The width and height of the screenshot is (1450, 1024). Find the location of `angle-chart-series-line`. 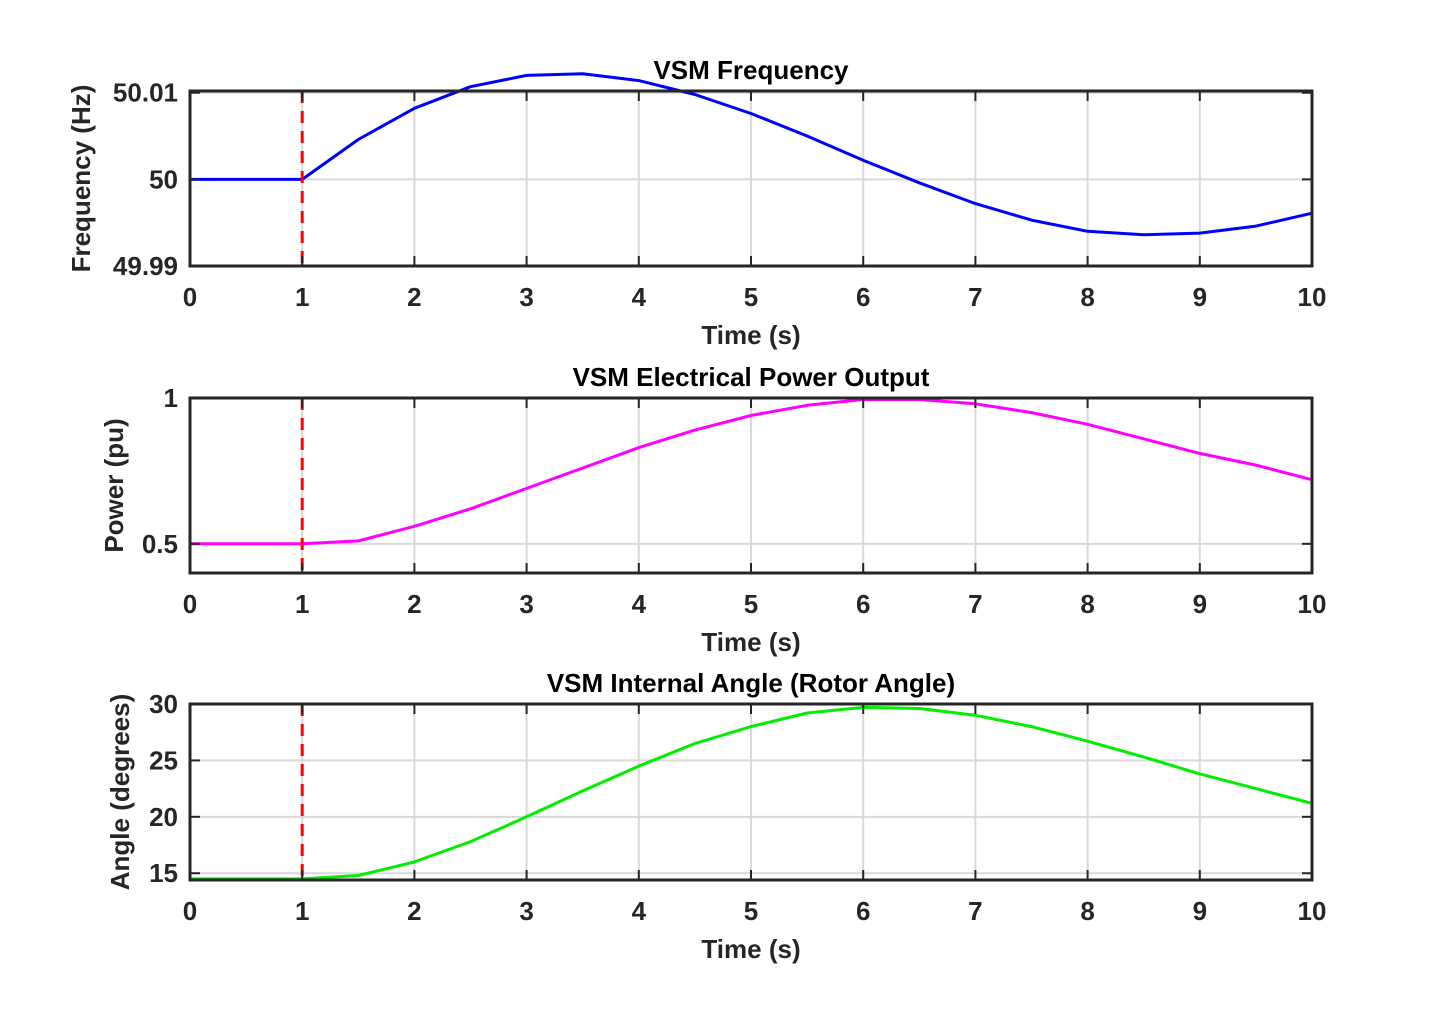

angle-chart-series-line is located at coordinates (751, 793).